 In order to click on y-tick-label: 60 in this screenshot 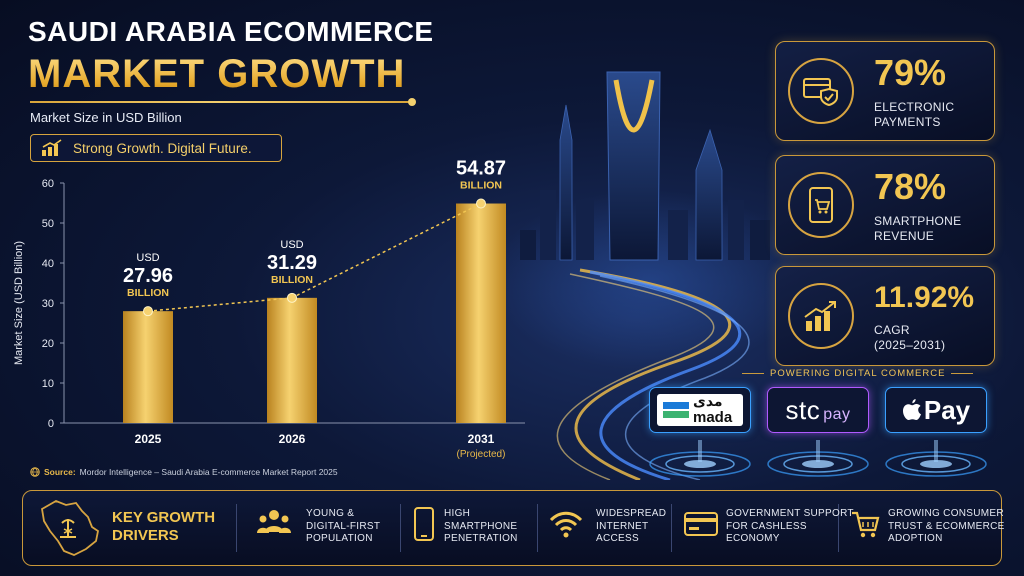, I will do `click(48, 184)`.